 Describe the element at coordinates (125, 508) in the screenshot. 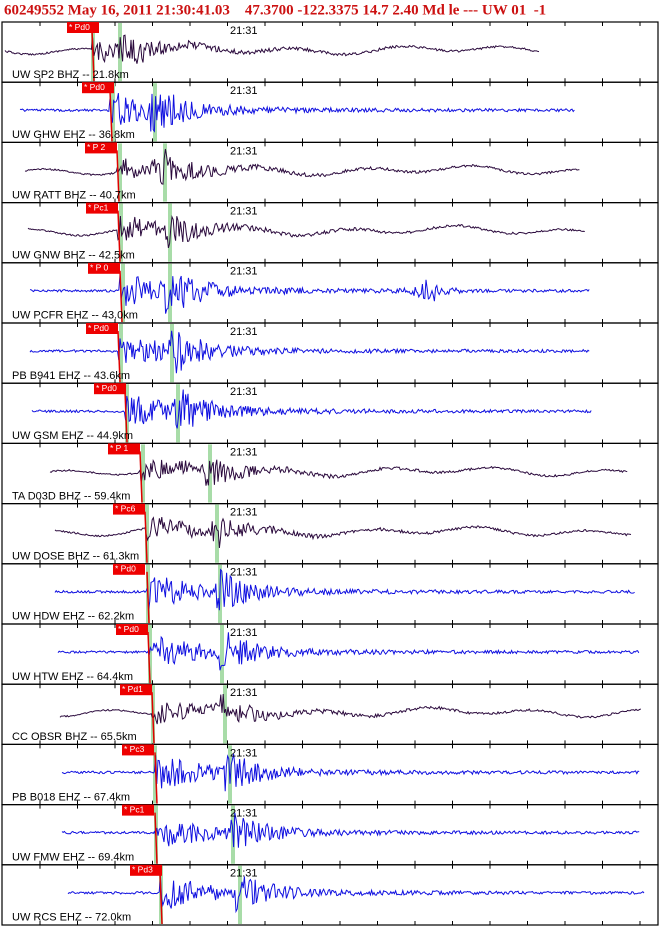

I see `pick-label: * Pc6` at that location.